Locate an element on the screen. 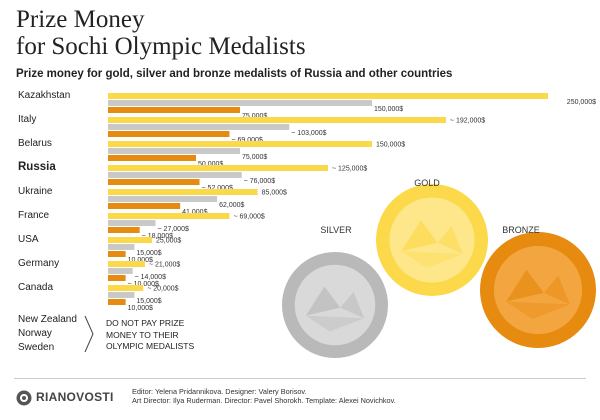 The image size is (600, 420). bronze-medal-label: BRONZE is located at coordinates (521, 230).